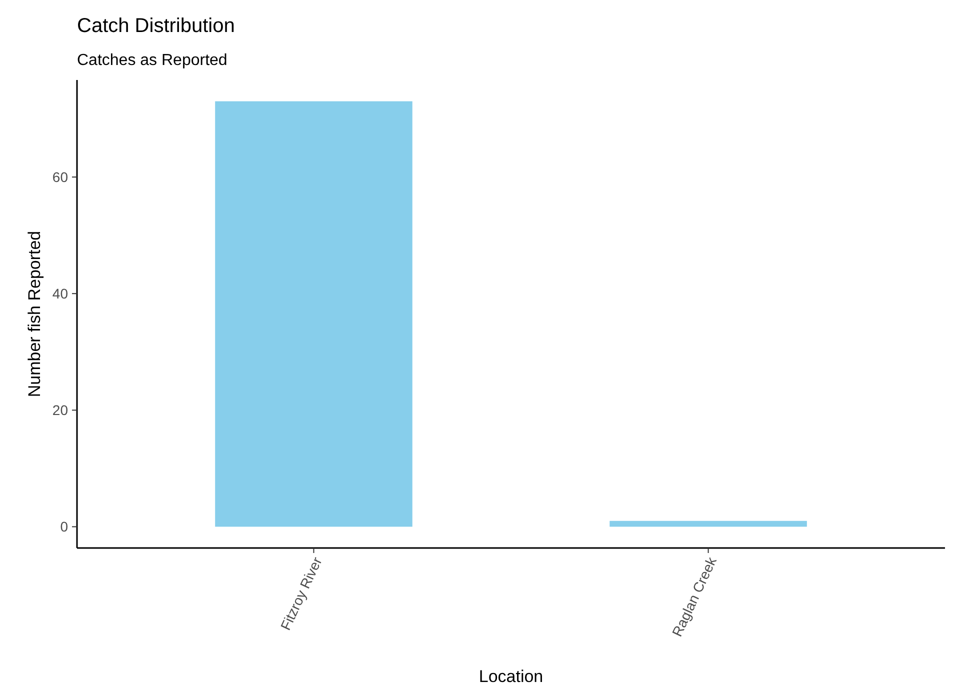  I want to click on y-axis-title: Number fish Reported, so click(34, 314).